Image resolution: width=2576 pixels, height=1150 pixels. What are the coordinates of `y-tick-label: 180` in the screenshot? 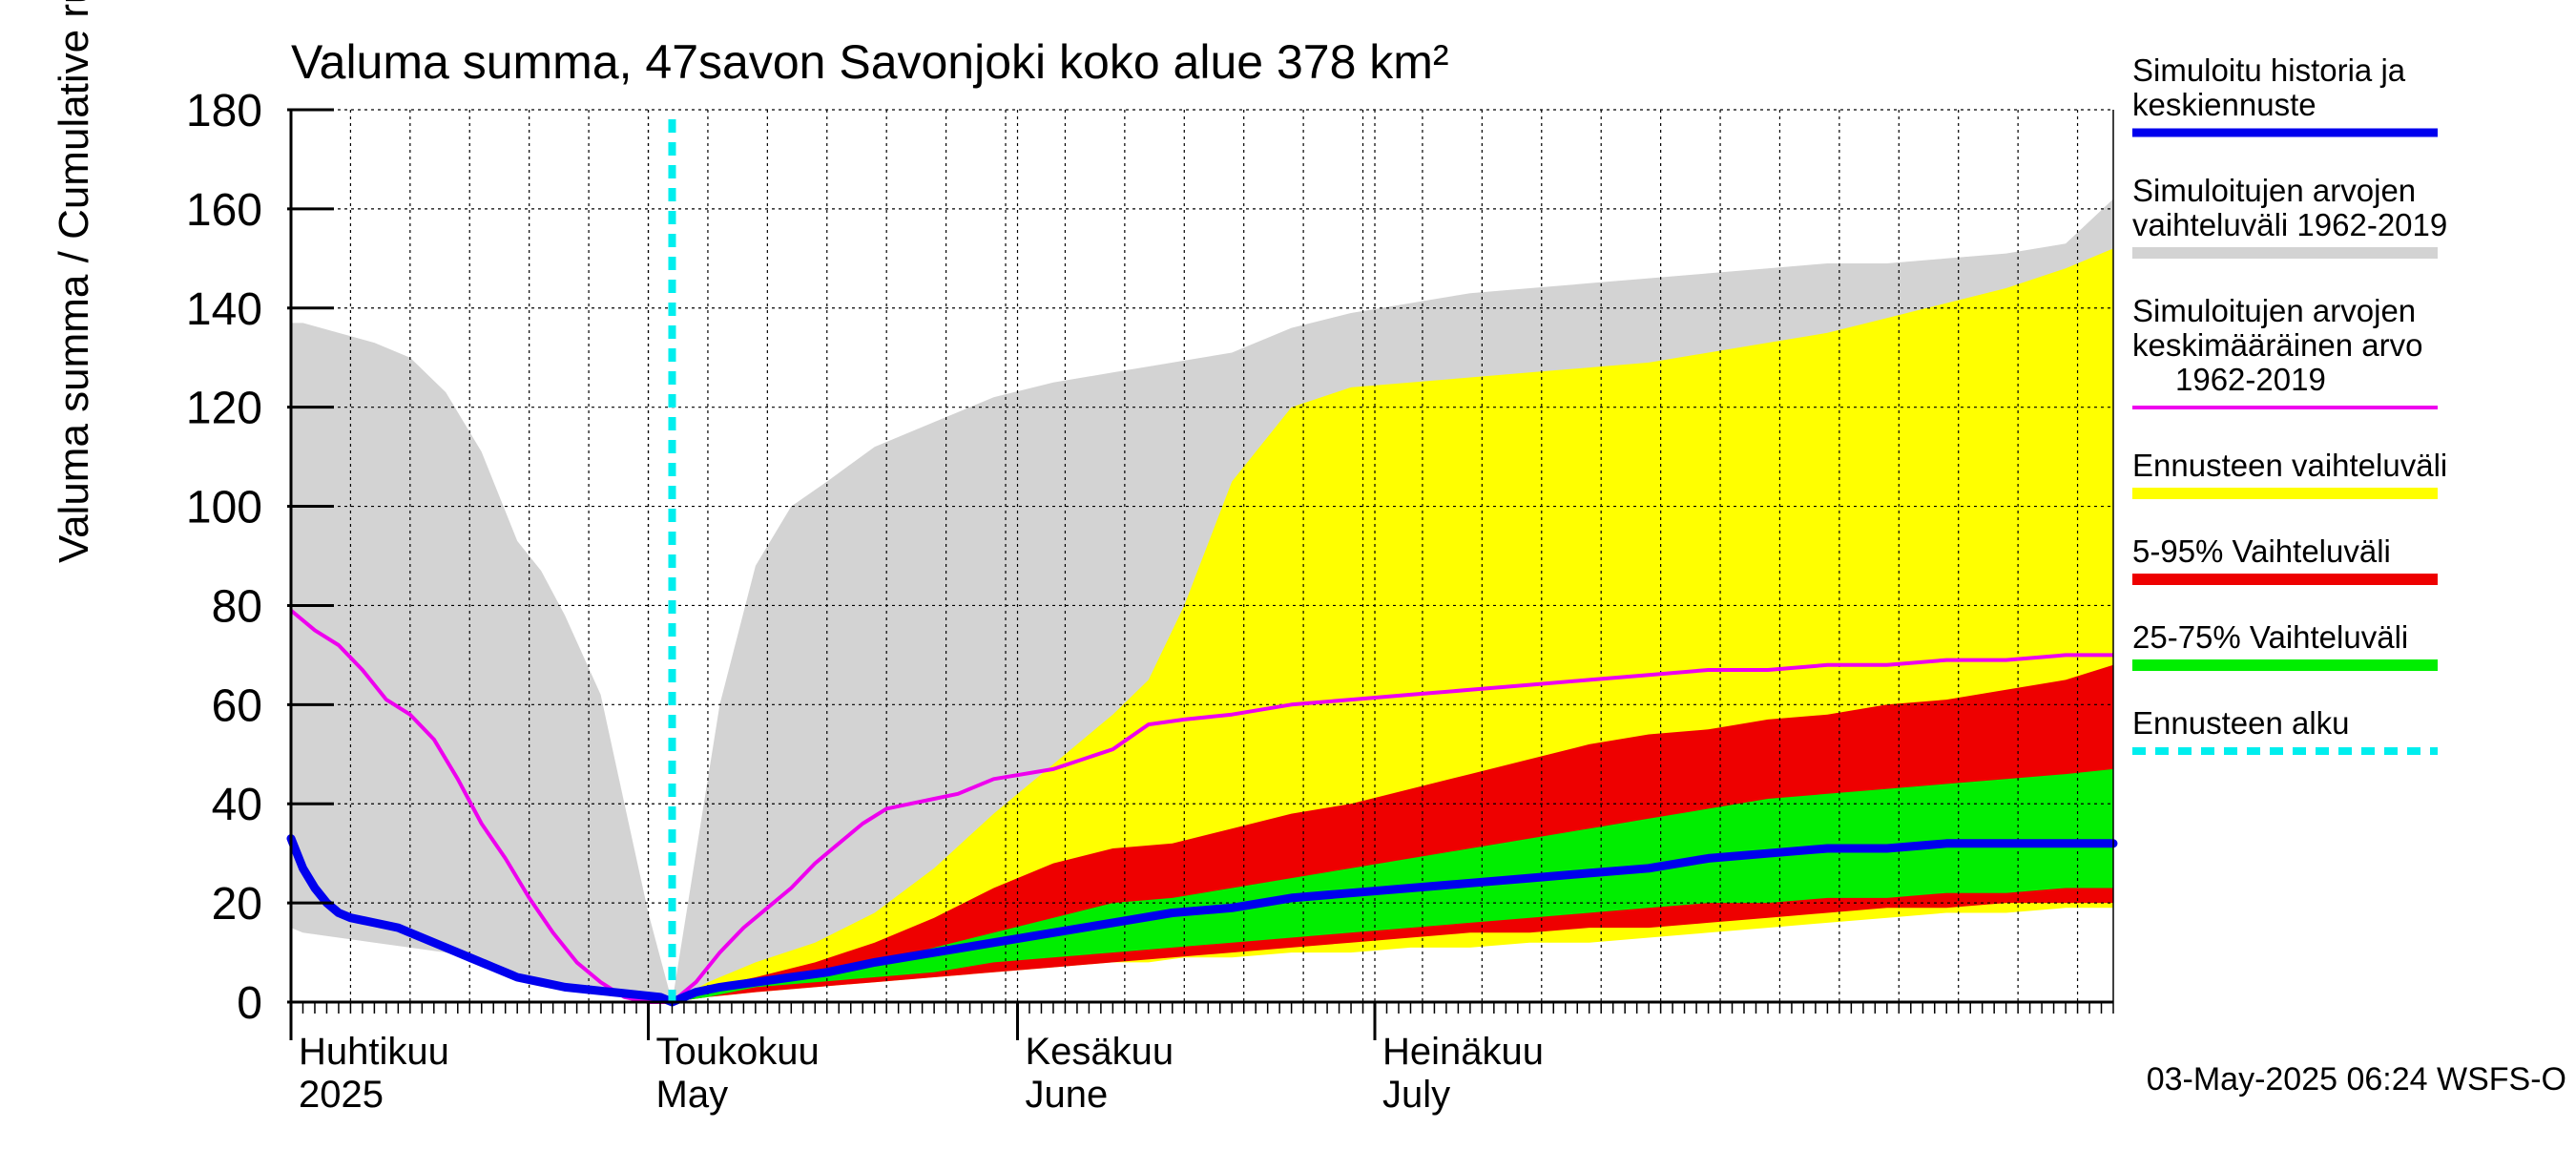 It's located at (224, 111).